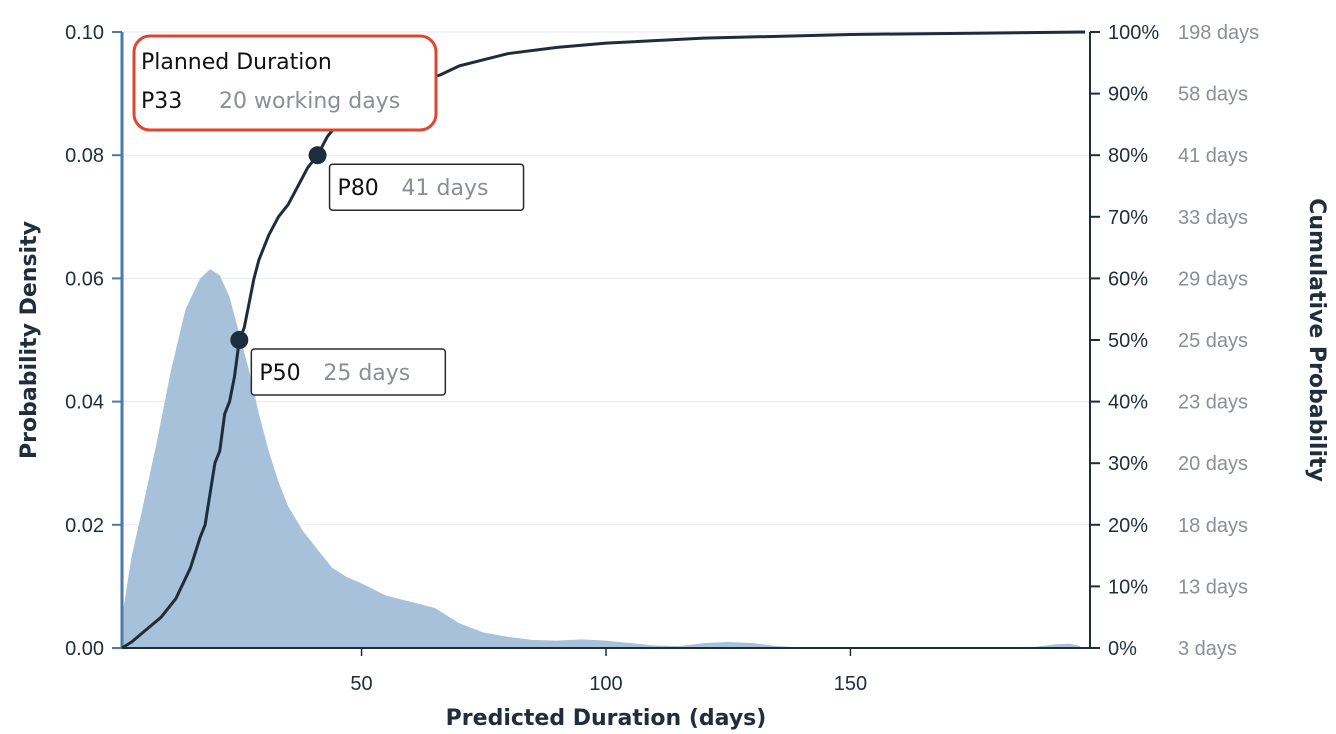 The height and width of the screenshot is (734, 1336). I want to click on marker-days: 41 days, so click(445, 188).